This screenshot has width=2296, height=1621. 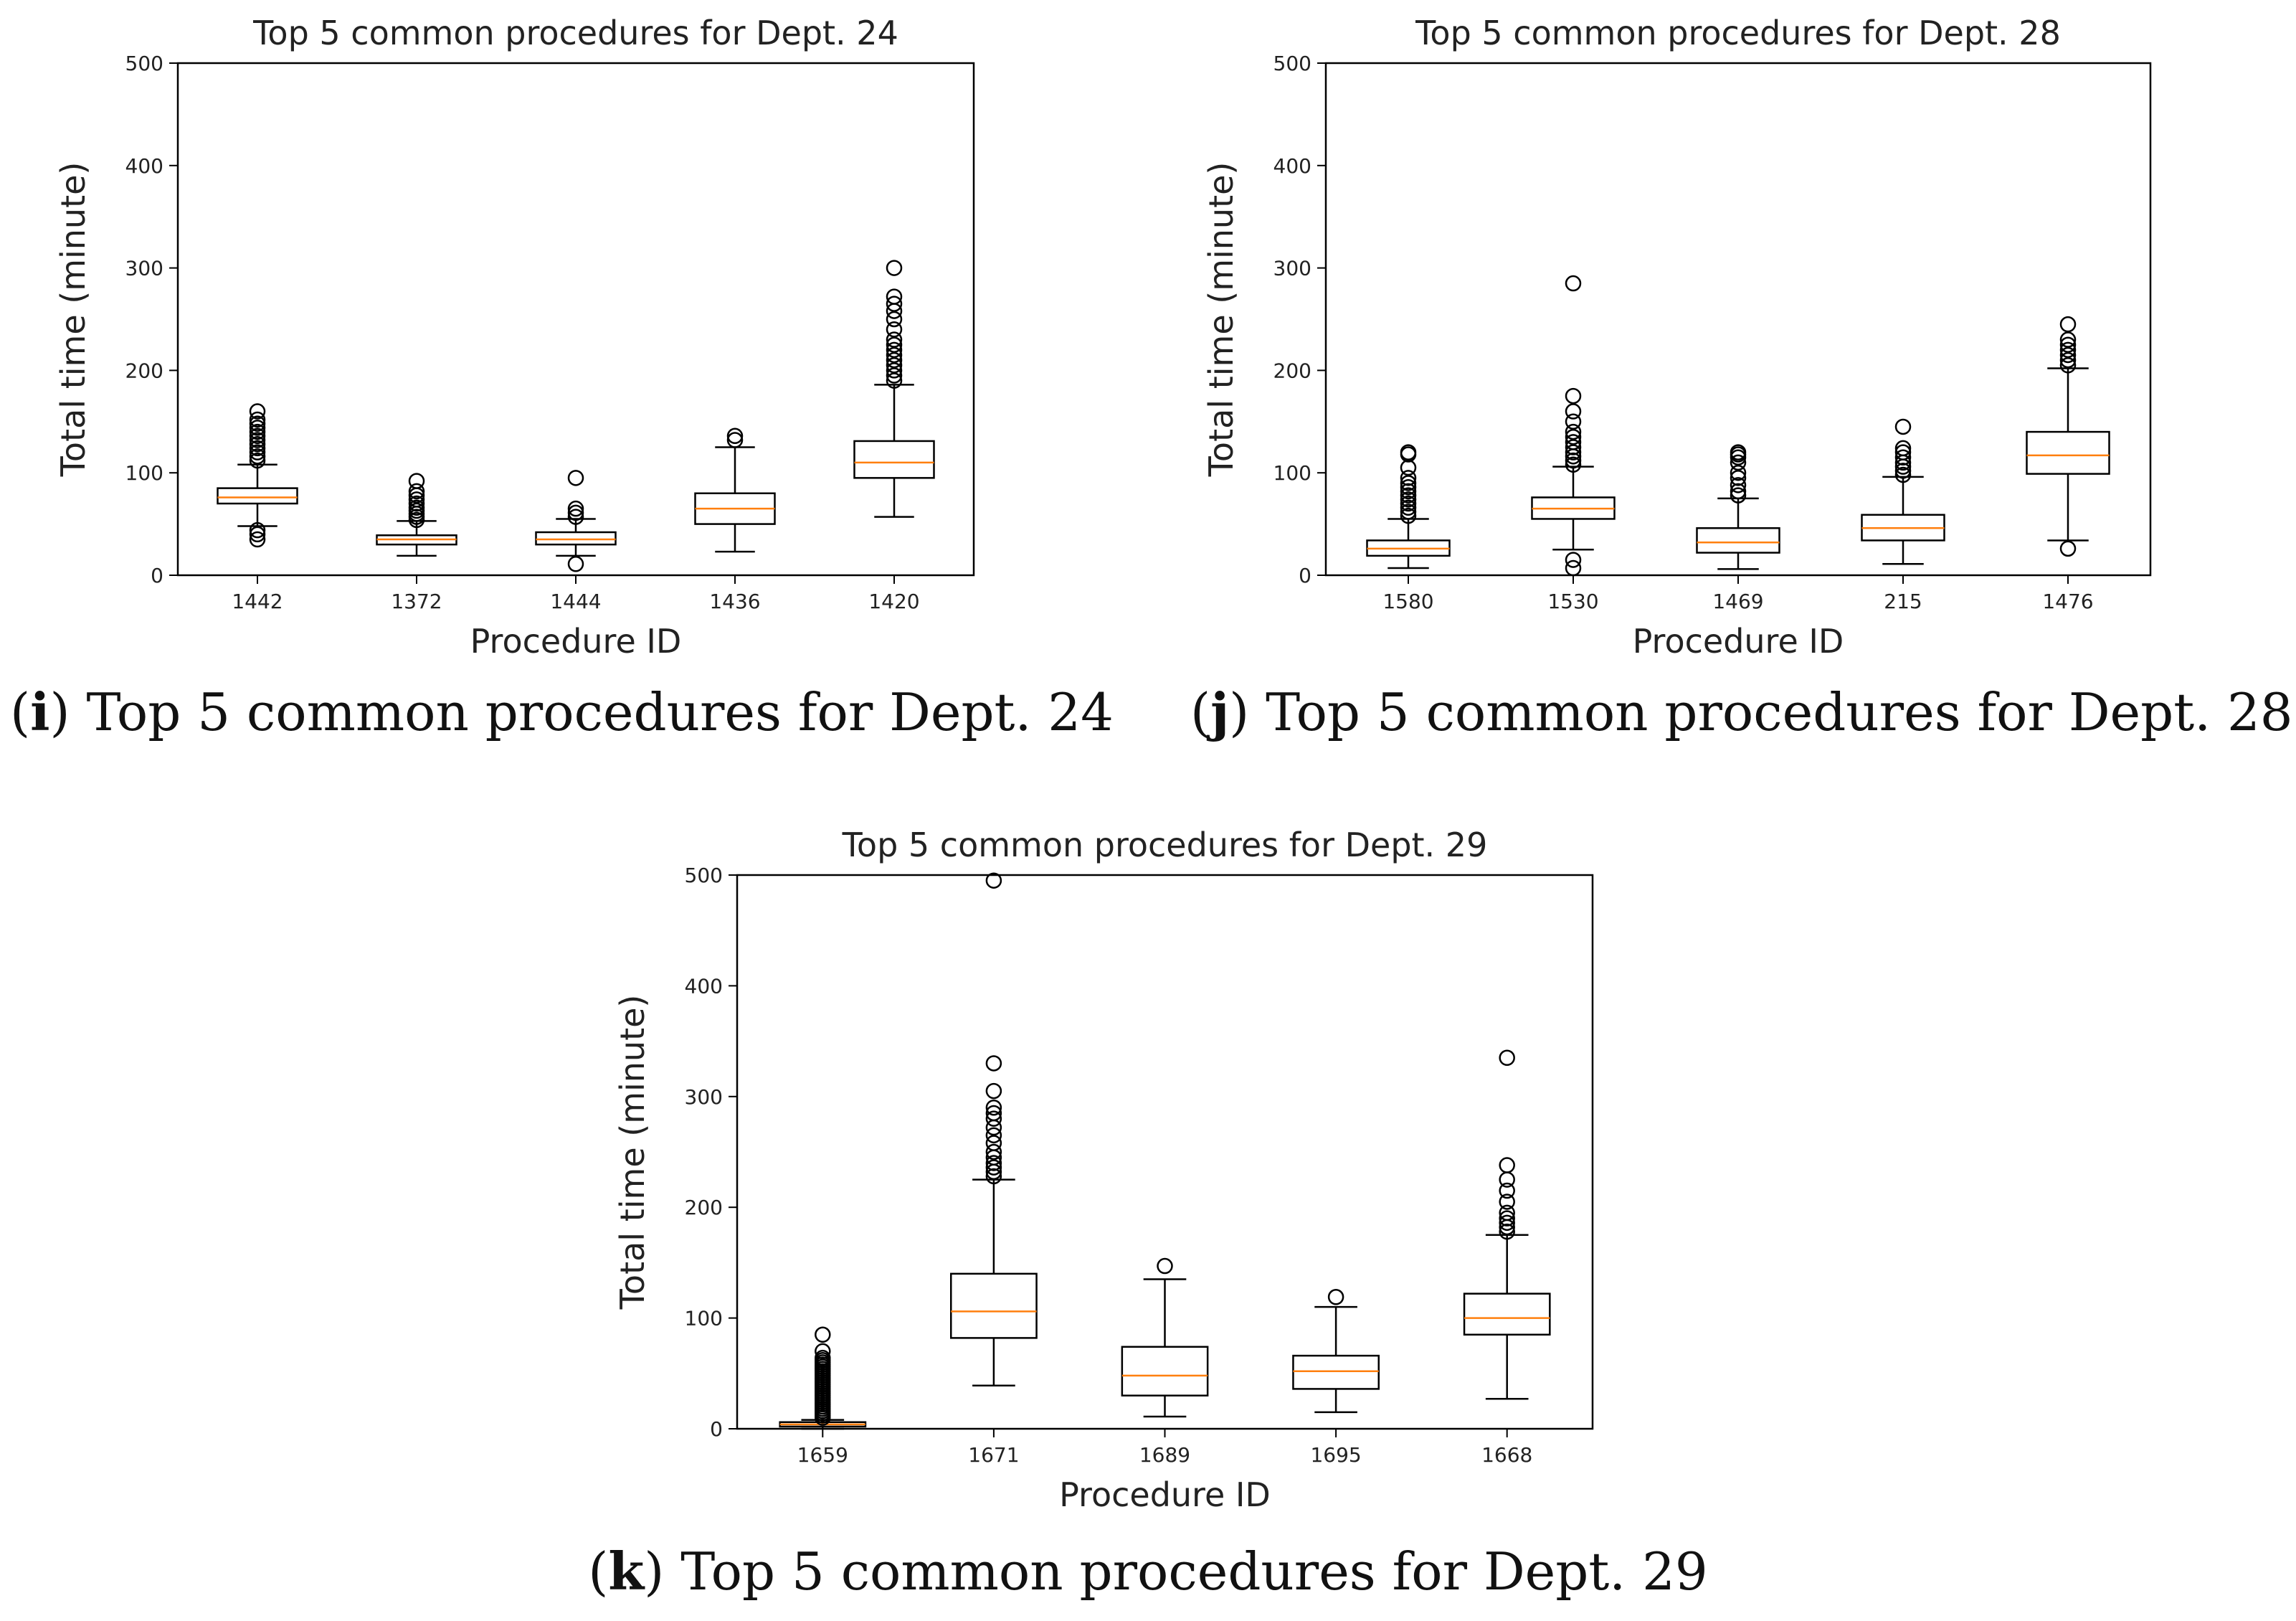 I want to click on caption-text: Top 5 common procedures for Dept. 29, so click(x=1194, y=1571).